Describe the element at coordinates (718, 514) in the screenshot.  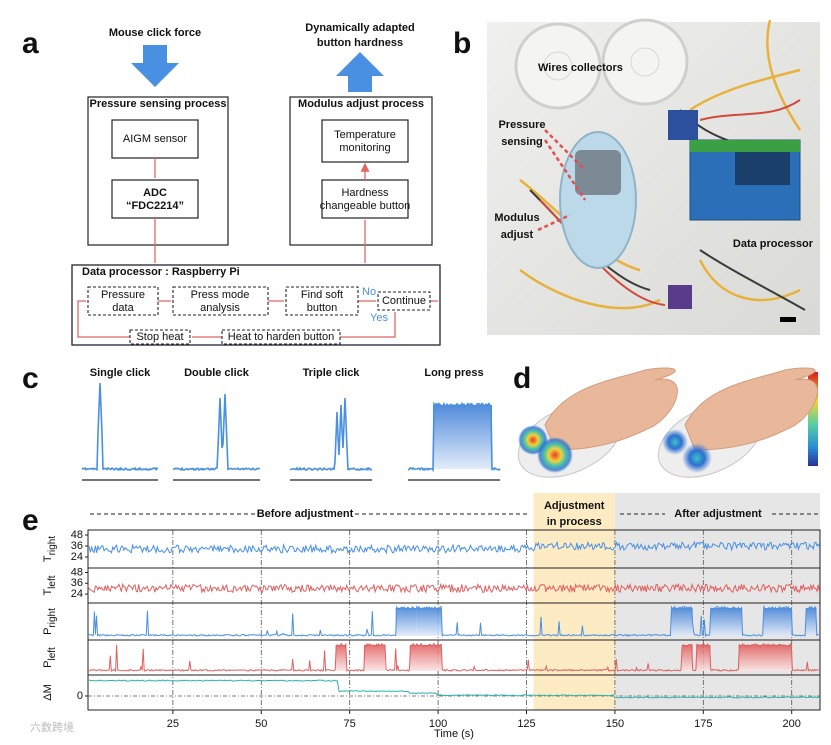
I see `phase-label: After adjustment` at that location.